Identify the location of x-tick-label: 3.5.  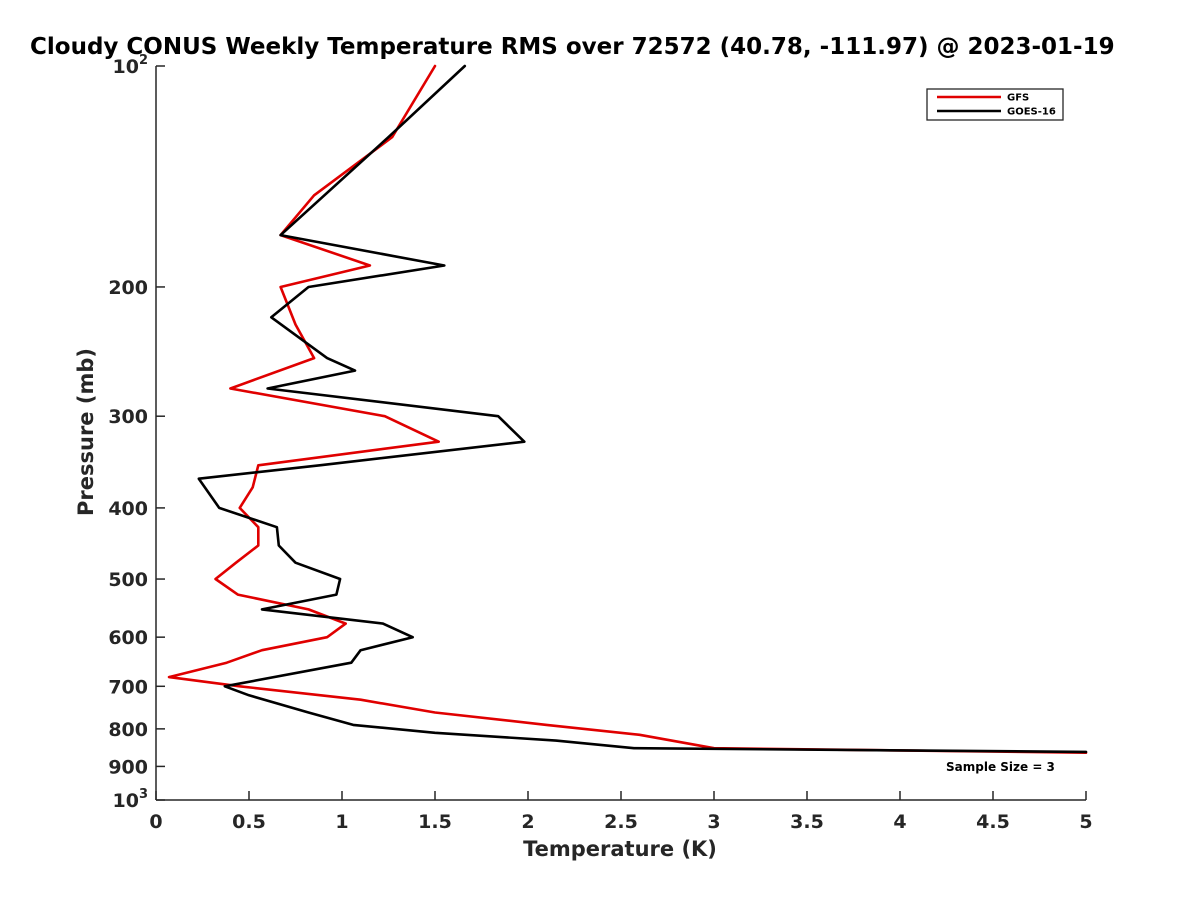
(807, 822).